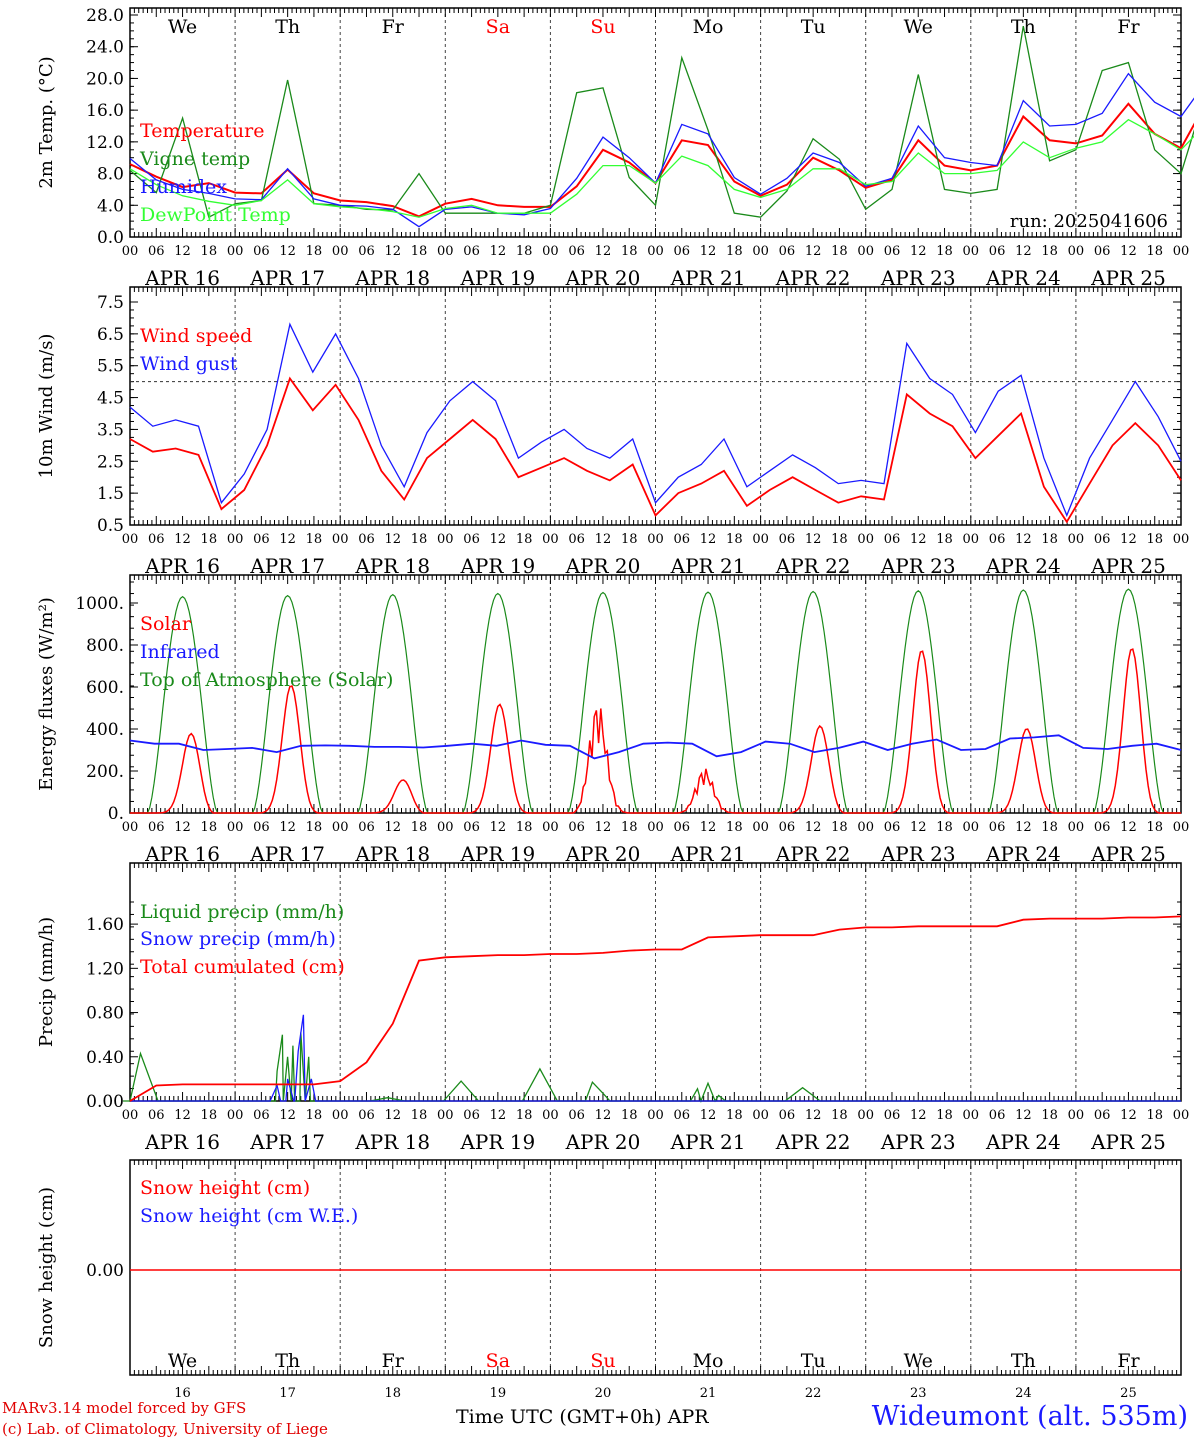 The height and width of the screenshot is (1440, 1194). What do you see at coordinates (498, 27) in the screenshot?
I see `weekday-label: Sa` at bounding box center [498, 27].